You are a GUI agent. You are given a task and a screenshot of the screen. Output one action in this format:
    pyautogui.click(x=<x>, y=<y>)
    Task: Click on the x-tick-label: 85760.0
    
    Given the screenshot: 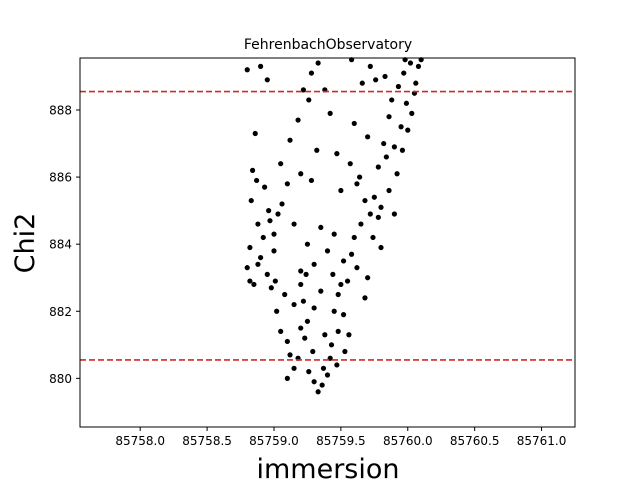 What is the action you would take?
    pyautogui.click(x=408, y=441)
    